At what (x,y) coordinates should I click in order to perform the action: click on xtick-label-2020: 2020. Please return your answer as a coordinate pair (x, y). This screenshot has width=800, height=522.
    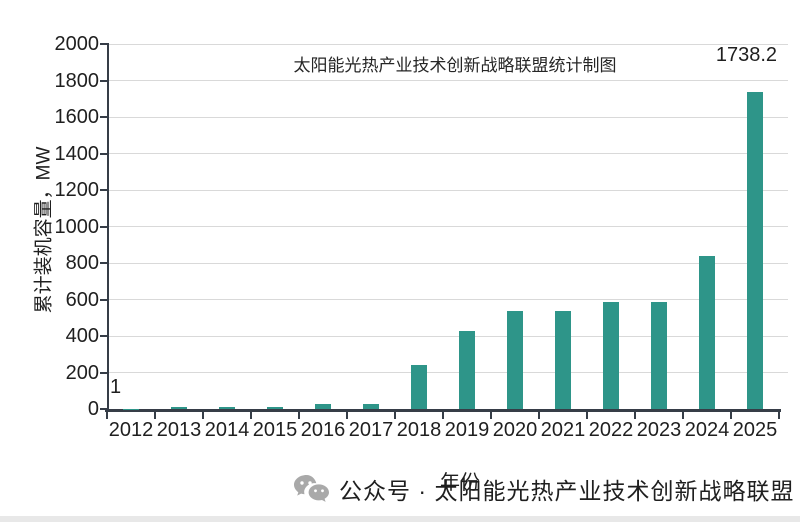
    Looking at the image, I should click on (515, 430).